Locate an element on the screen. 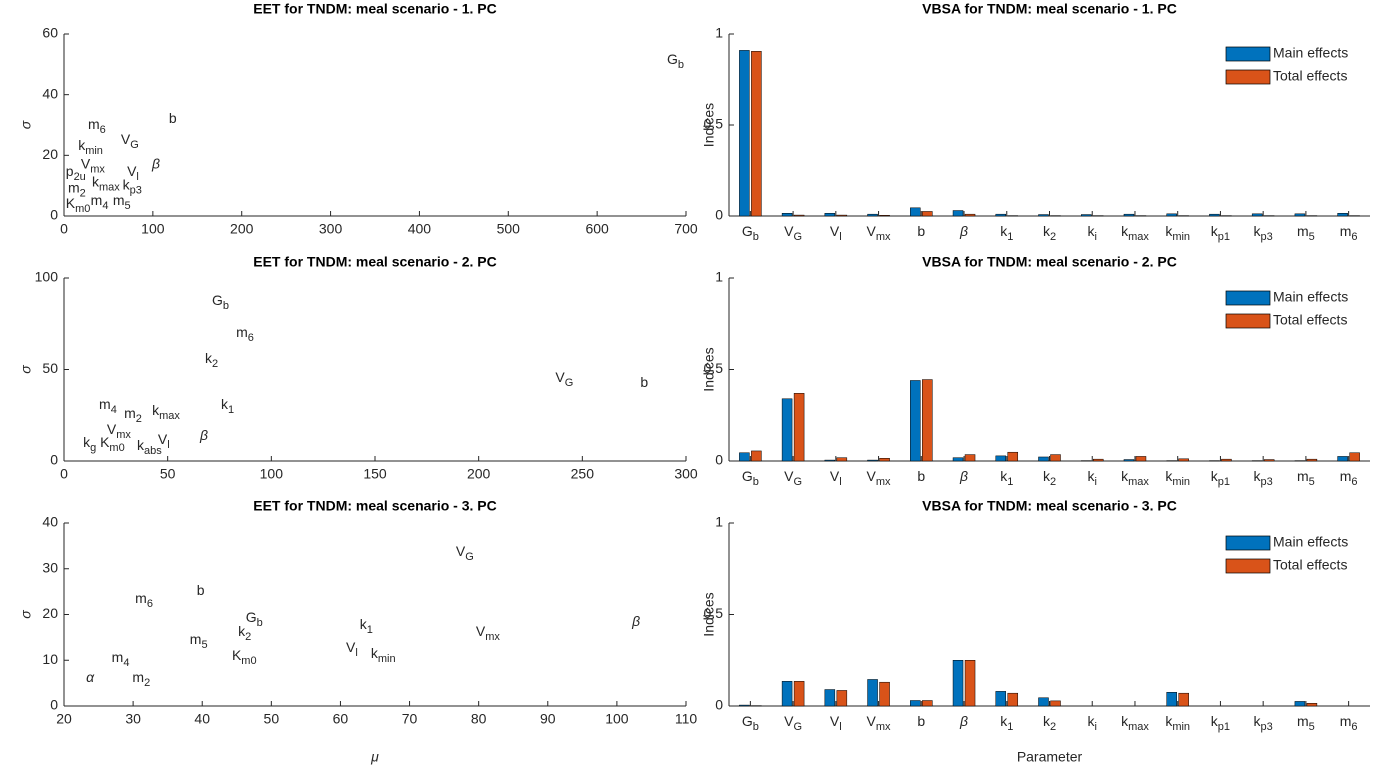  x-tick-label: 200 is located at coordinates (479, 474).